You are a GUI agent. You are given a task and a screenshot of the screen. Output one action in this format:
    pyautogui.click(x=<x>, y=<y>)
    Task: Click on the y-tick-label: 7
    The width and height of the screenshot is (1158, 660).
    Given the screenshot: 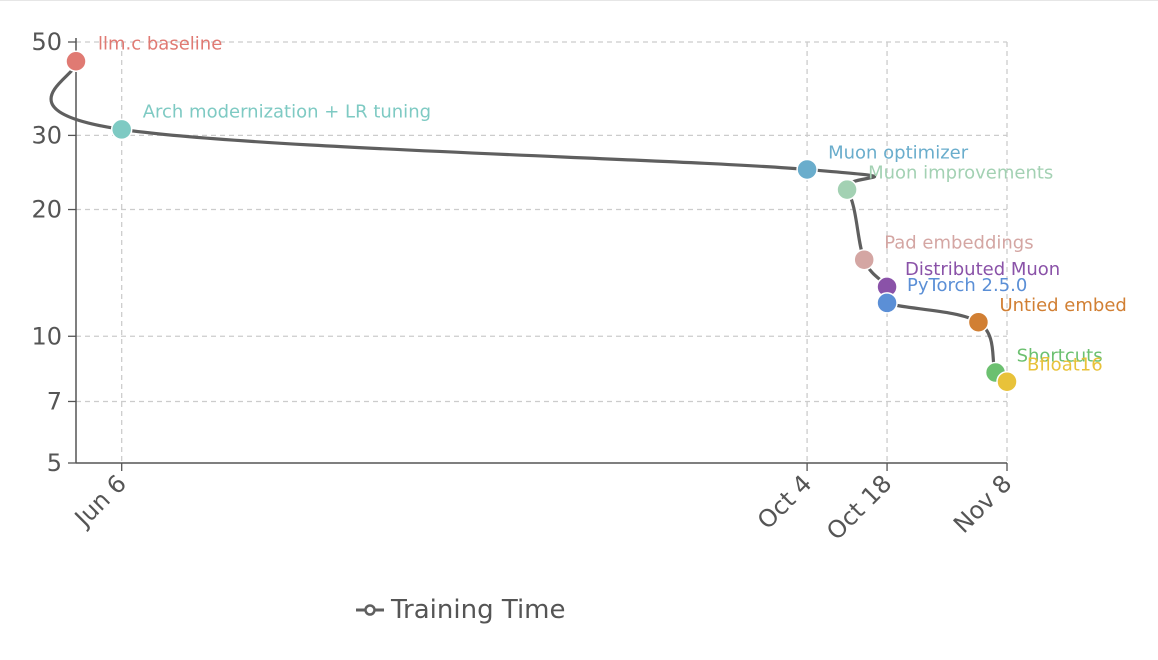 What is the action you would take?
    pyautogui.click(x=54, y=401)
    